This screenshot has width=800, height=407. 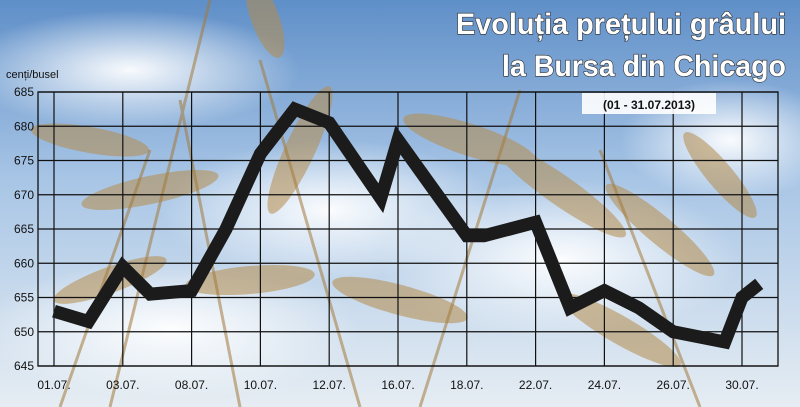 I want to click on y-tick-label: 645, so click(x=24, y=366).